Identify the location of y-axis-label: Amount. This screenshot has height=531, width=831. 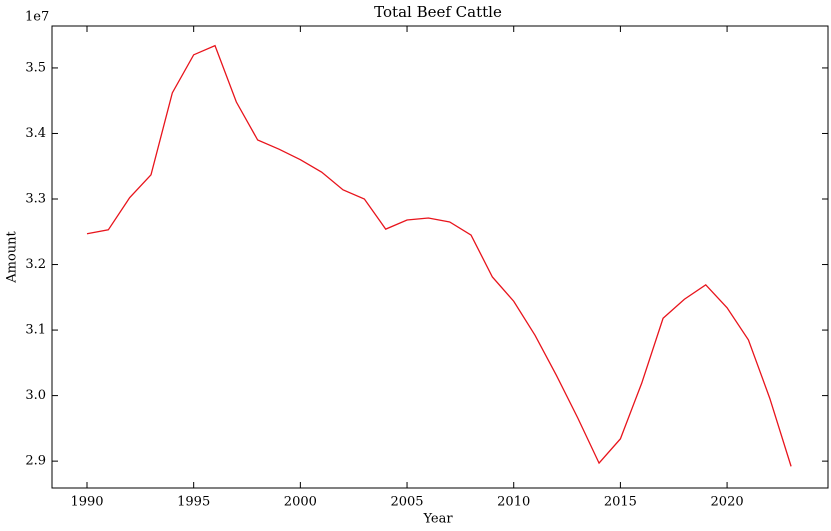
(12, 256).